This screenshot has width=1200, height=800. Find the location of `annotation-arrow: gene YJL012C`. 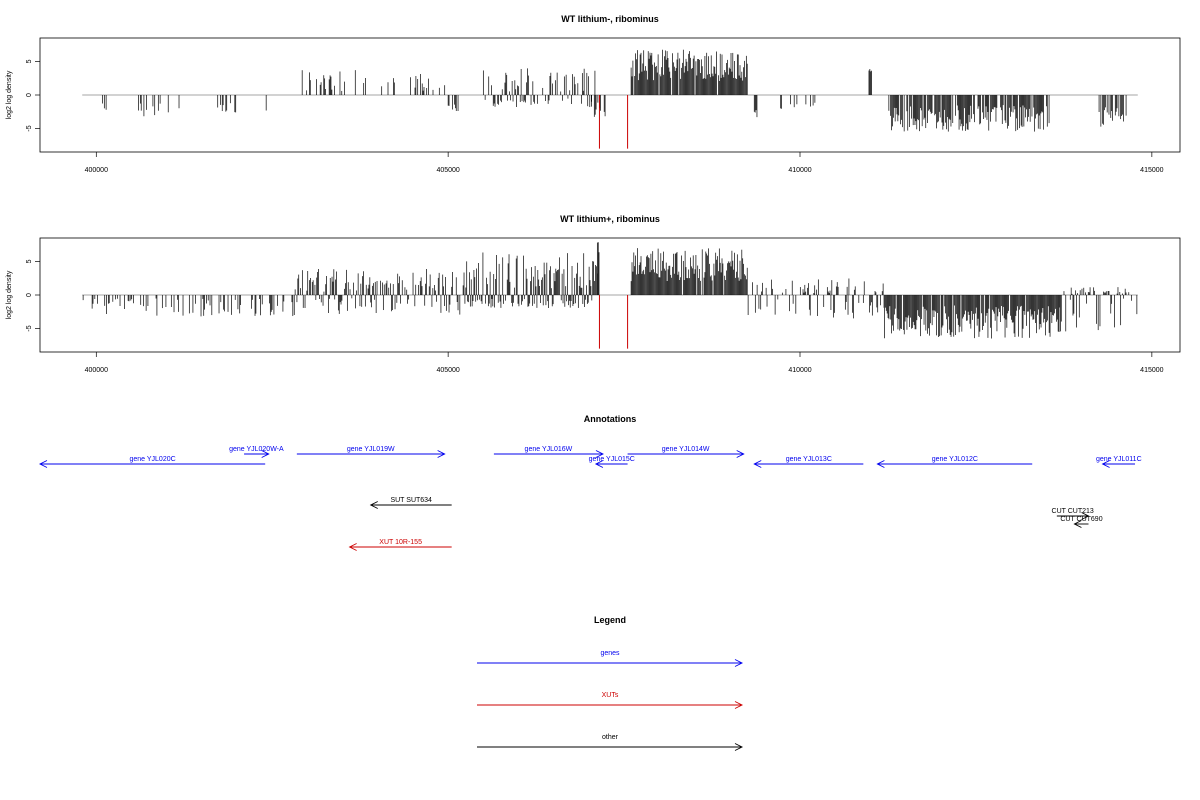

annotation-arrow: gene YJL012C is located at coordinates (954, 462).